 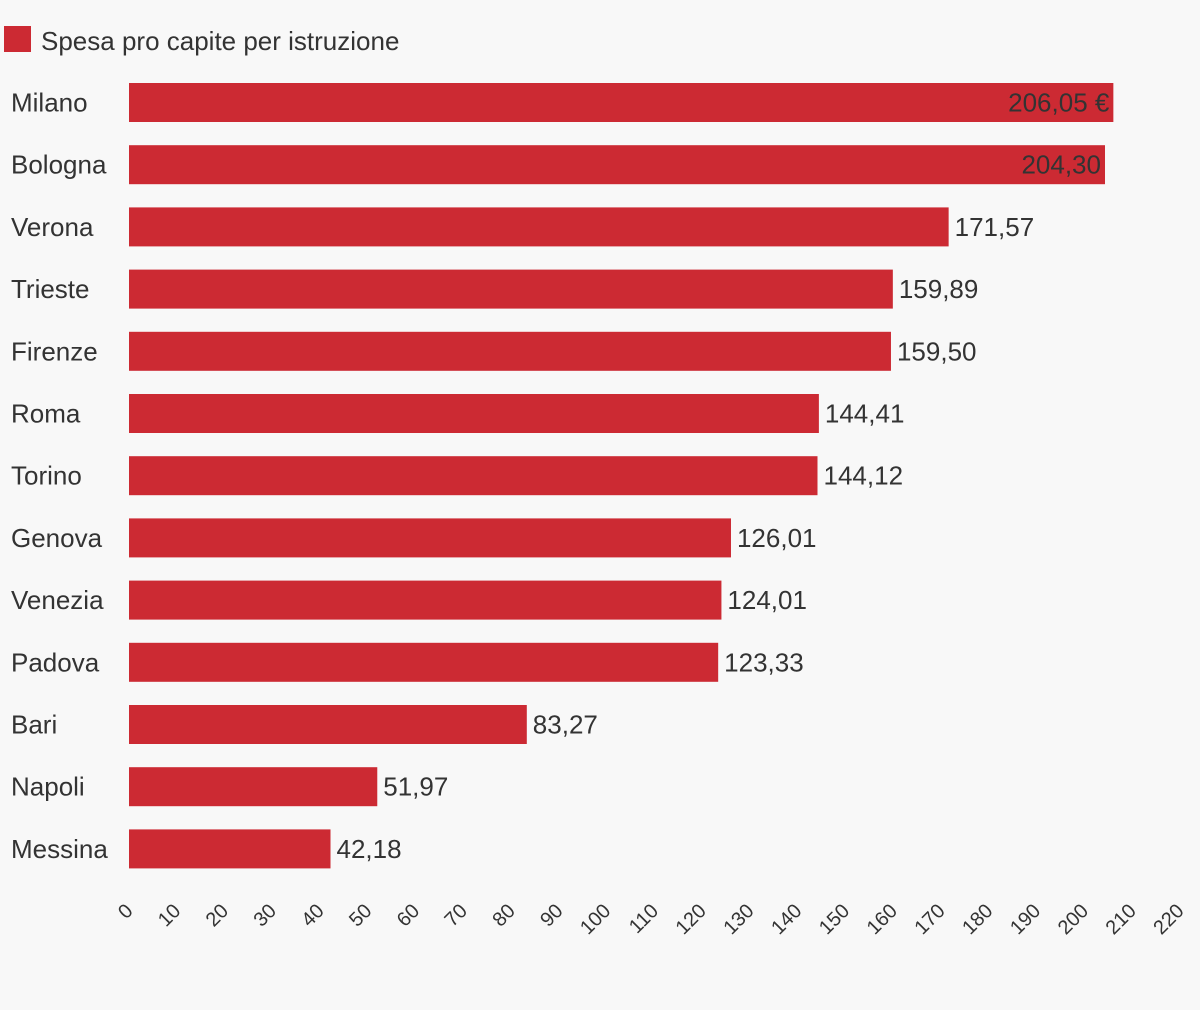 I want to click on data-label: 159,50, so click(x=937, y=351).